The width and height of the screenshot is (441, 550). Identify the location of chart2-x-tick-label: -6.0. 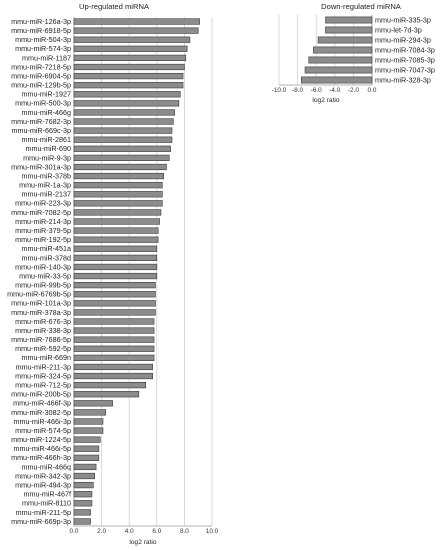
(316, 90).